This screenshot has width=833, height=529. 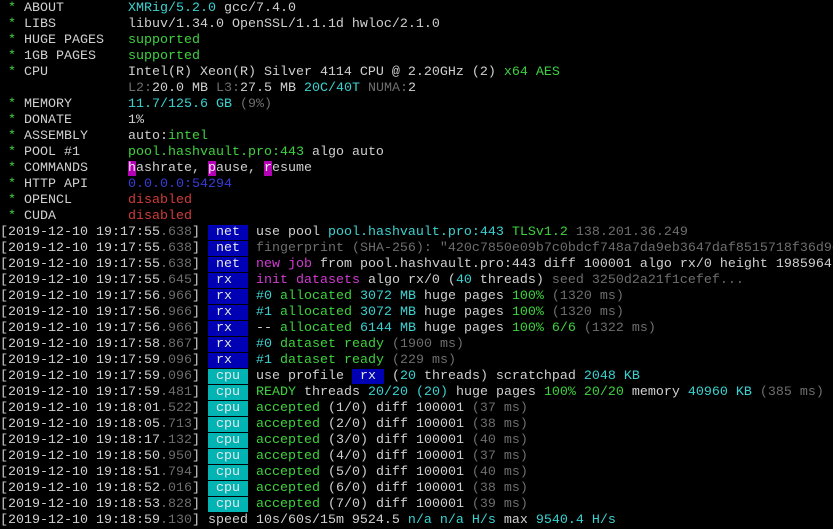 What do you see at coordinates (147, 136) in the screenshot?
I see `info-value: auto:` at bounding box center [147, 136].